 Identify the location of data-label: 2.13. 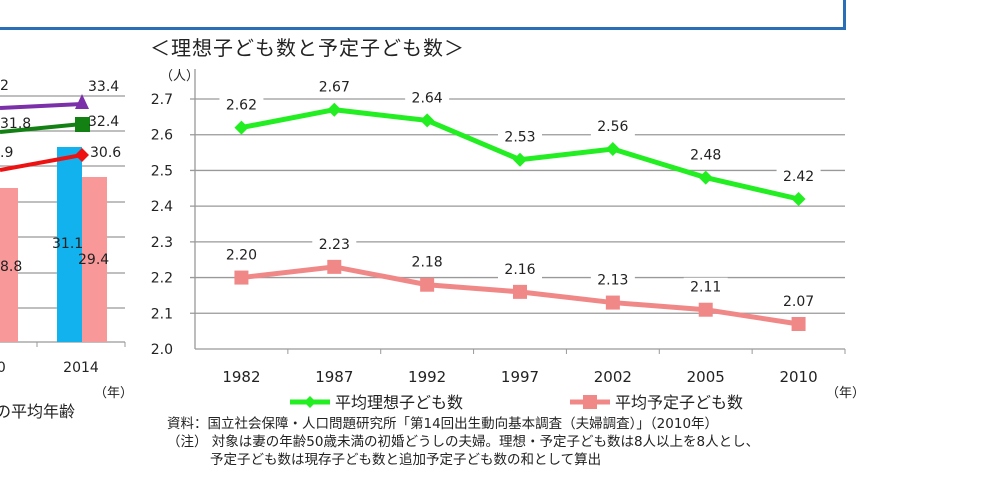
(612, 281).